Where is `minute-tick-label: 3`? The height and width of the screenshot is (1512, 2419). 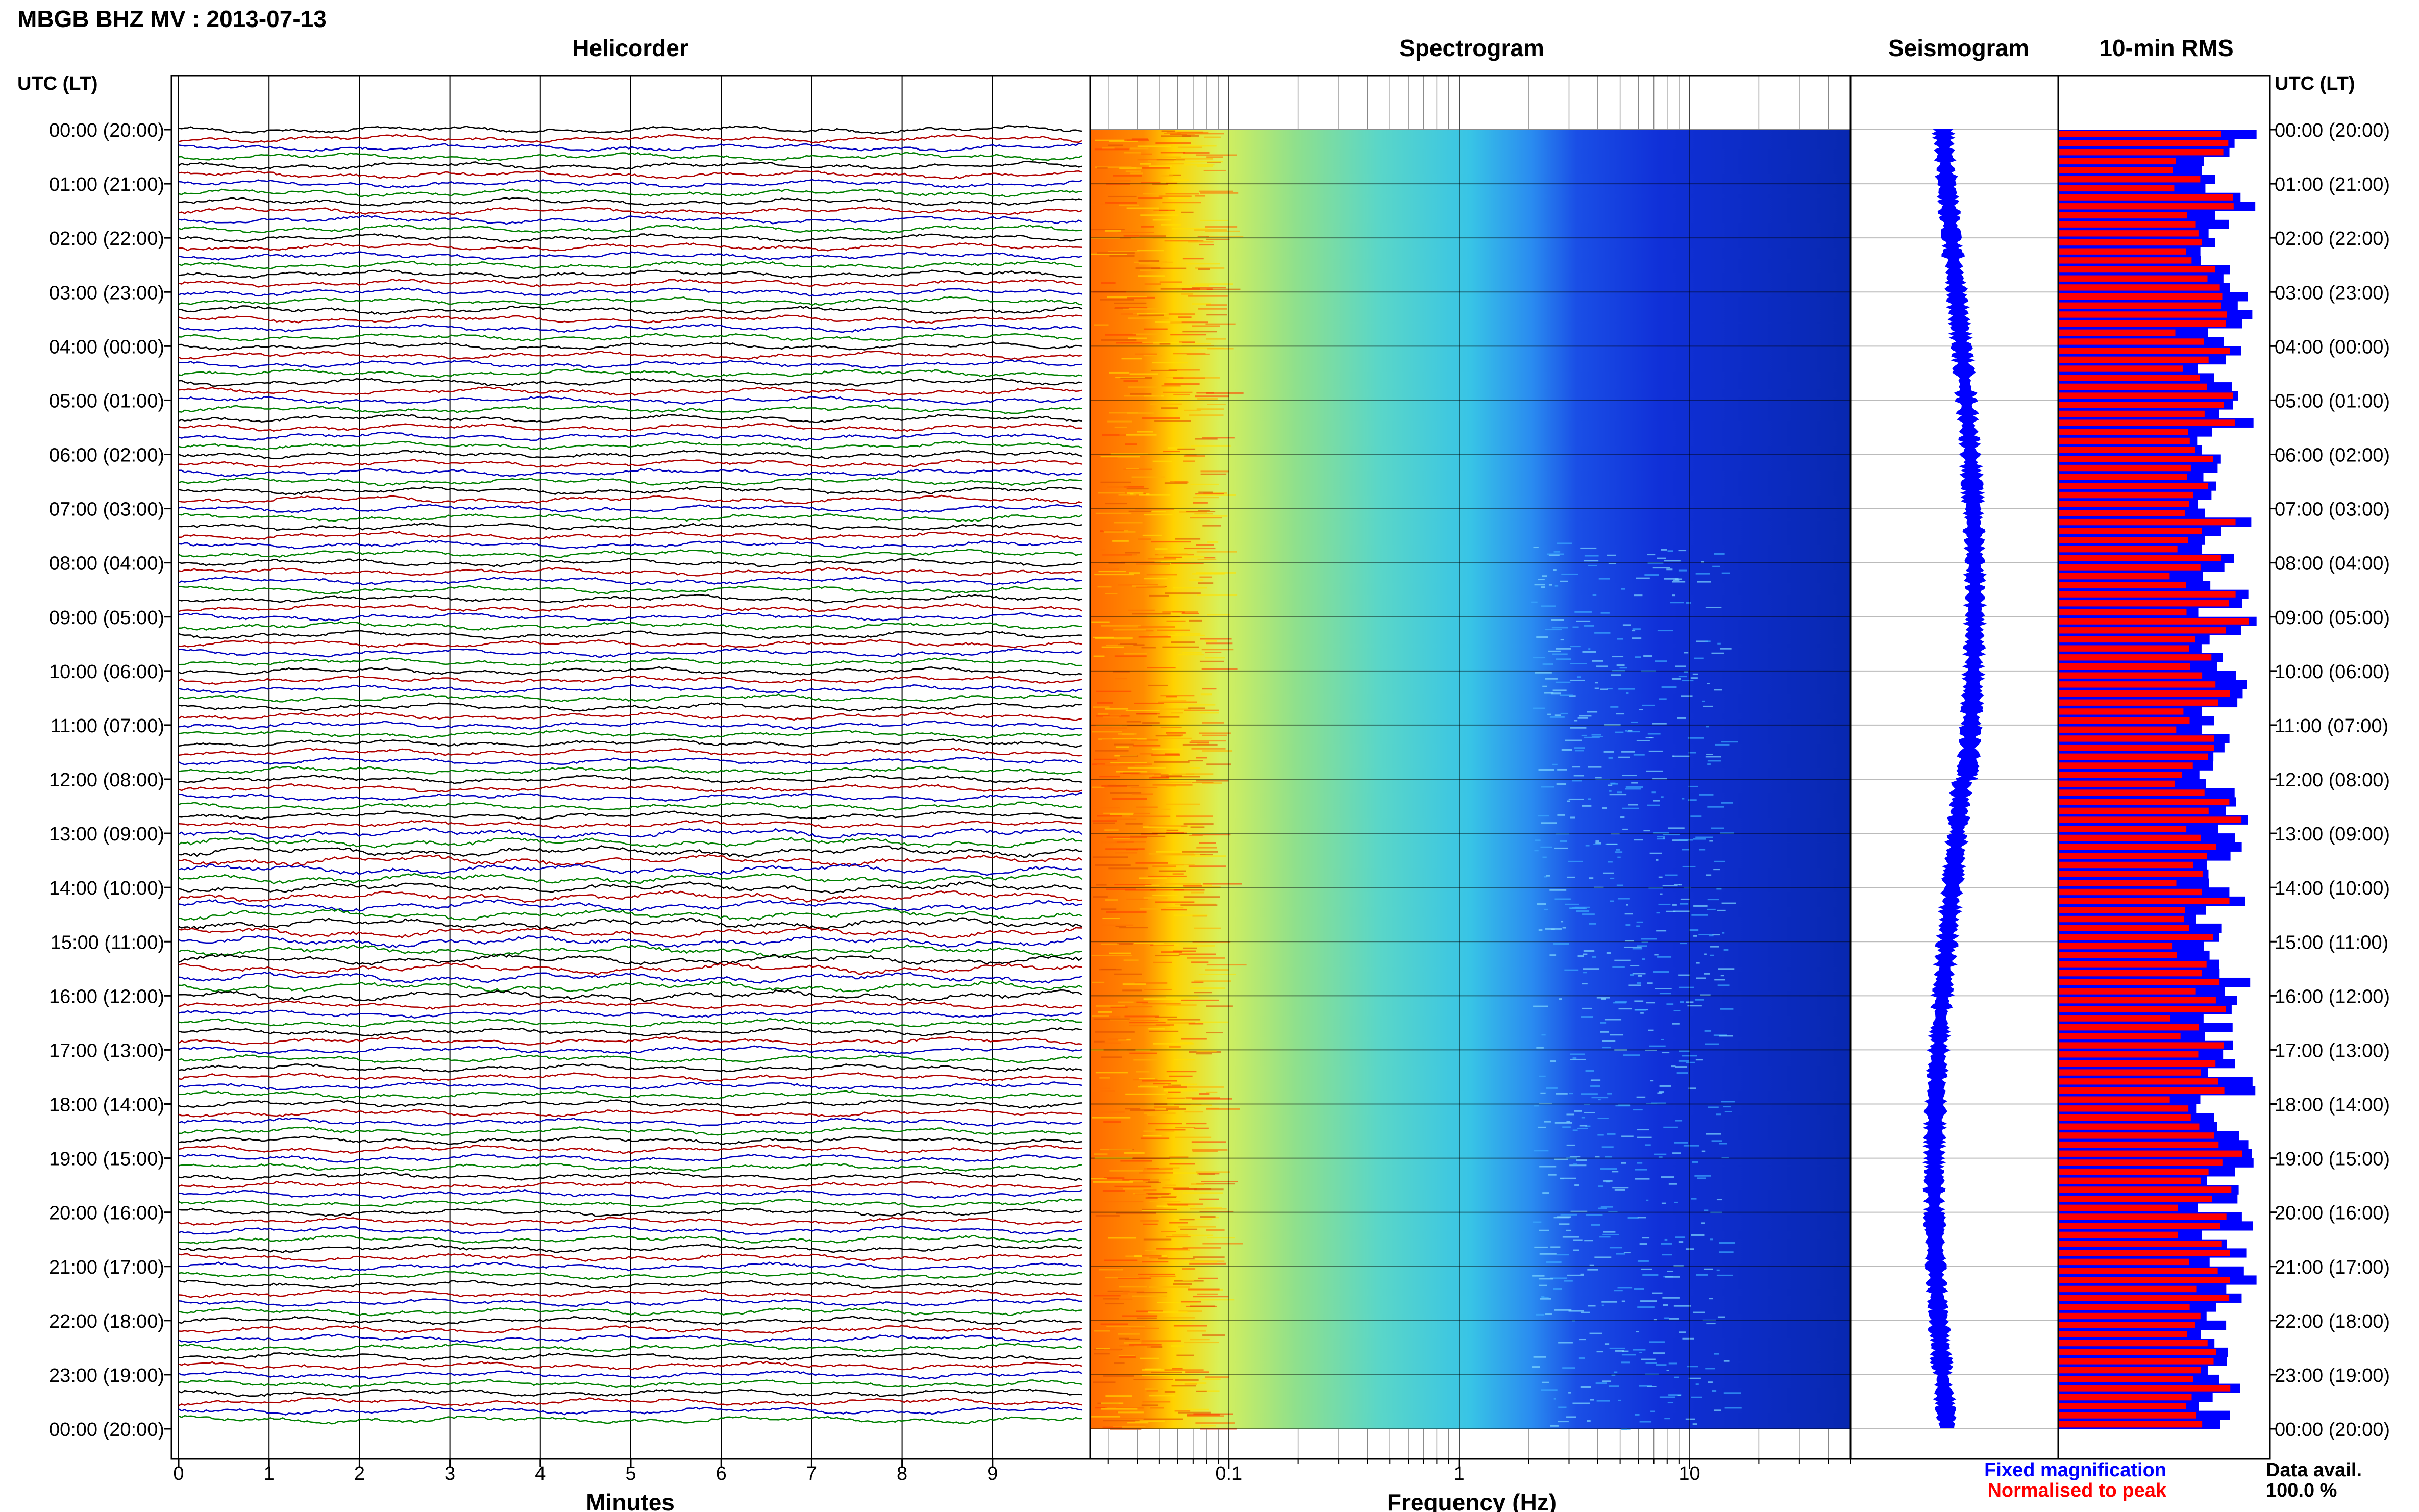
minute-tick-label: 3 is located at coordinates (450, 1473).